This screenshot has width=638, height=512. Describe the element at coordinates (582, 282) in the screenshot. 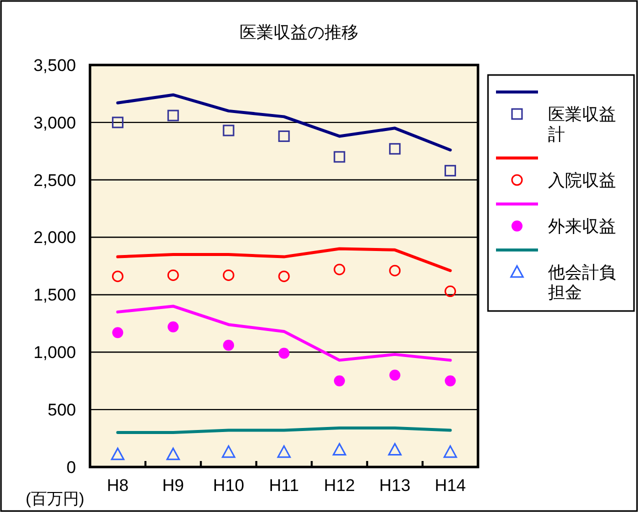

I see `legend-label: 他会計負担金` at that location.